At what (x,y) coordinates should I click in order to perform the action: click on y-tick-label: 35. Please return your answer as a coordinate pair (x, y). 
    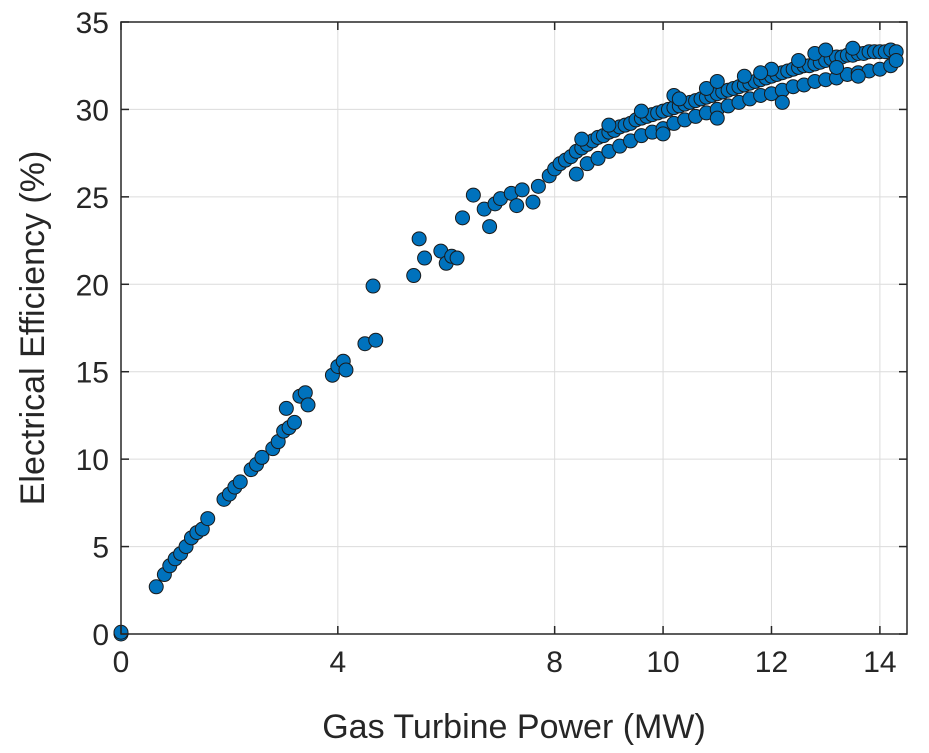
    Looking at the image, I should click on (92, 23).